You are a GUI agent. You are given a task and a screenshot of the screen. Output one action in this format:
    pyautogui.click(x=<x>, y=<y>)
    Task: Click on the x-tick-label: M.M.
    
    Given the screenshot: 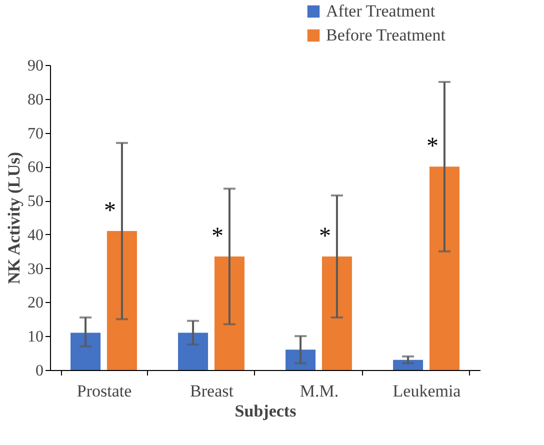 What is the action you would take?
    pyautogui.click(x=319, y=391)
    